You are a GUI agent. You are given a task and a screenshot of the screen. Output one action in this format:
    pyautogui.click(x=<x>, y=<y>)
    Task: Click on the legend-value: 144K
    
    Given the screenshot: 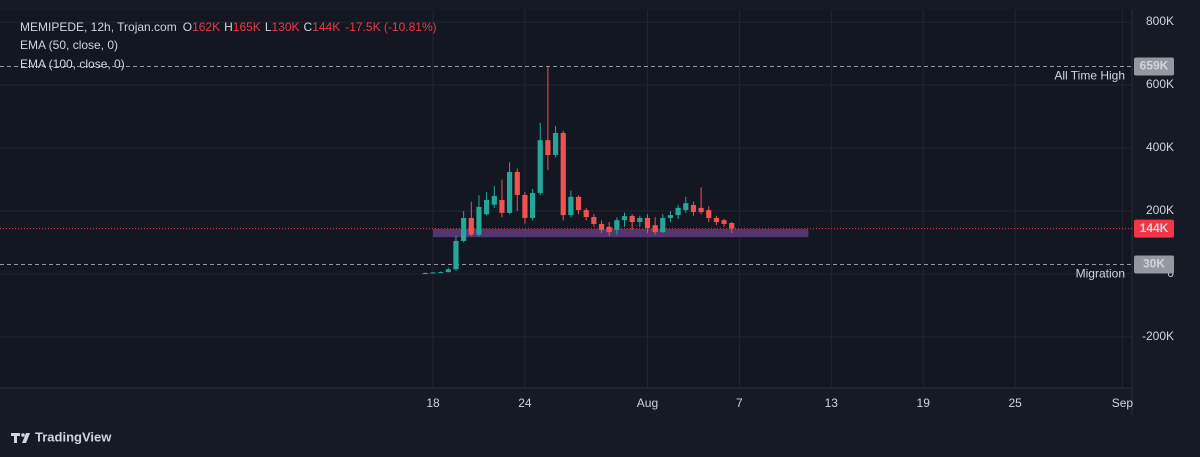 What is the action you would take?
    pyautogui.click(x=326, y=27)
    